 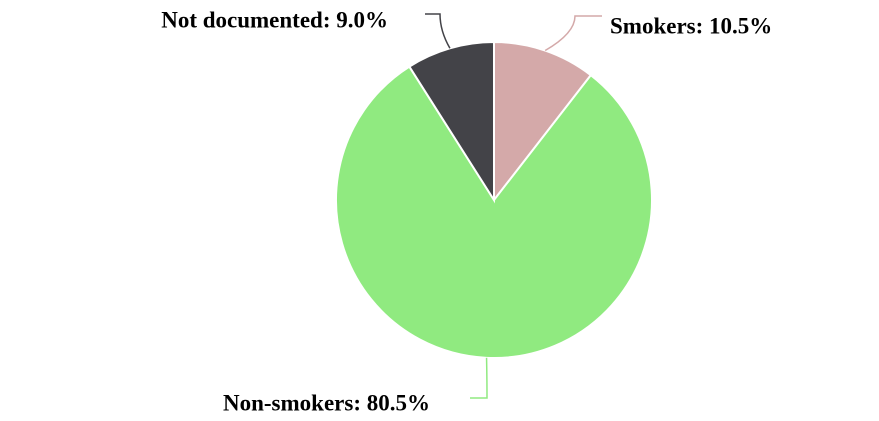 What do you see at coordinates (274, 19) in the screenshot?
I see `data-label: Not documented: 9.0%` at bounding box center [274, 19].